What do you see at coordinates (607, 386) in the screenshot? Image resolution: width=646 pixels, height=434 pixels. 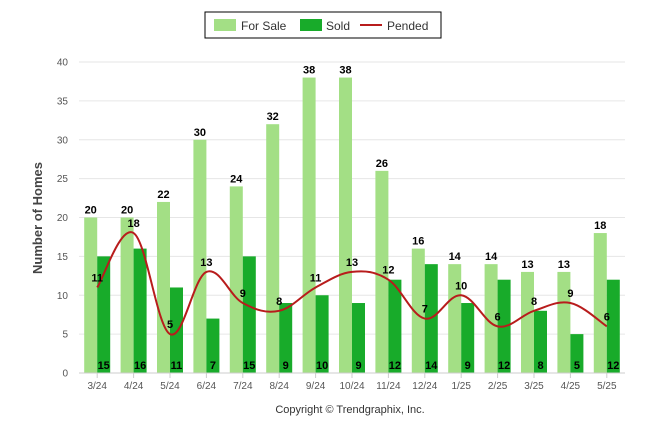 I see `x-tick-label: 5/25` at bounding box center [607, 386].